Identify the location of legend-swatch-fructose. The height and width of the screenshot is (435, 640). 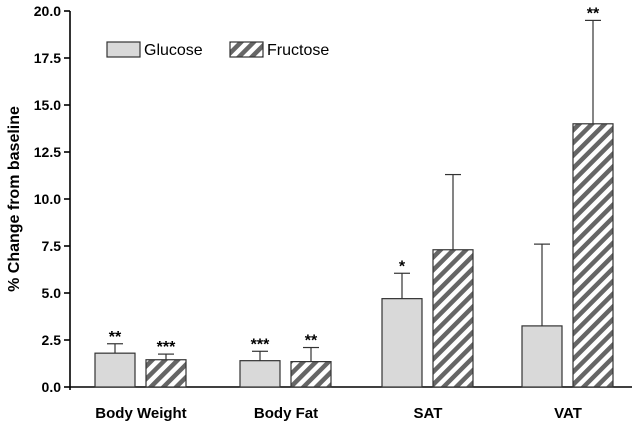
(246, 49).